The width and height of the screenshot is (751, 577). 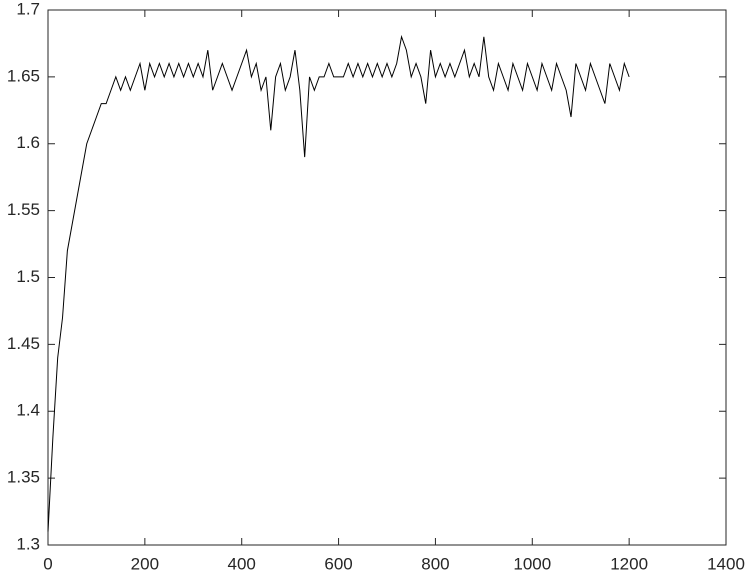 What do you see at coordinates (338, 563) in the screenshot?
I see `x-tick-label: 600` at bounding box center [338, 563].